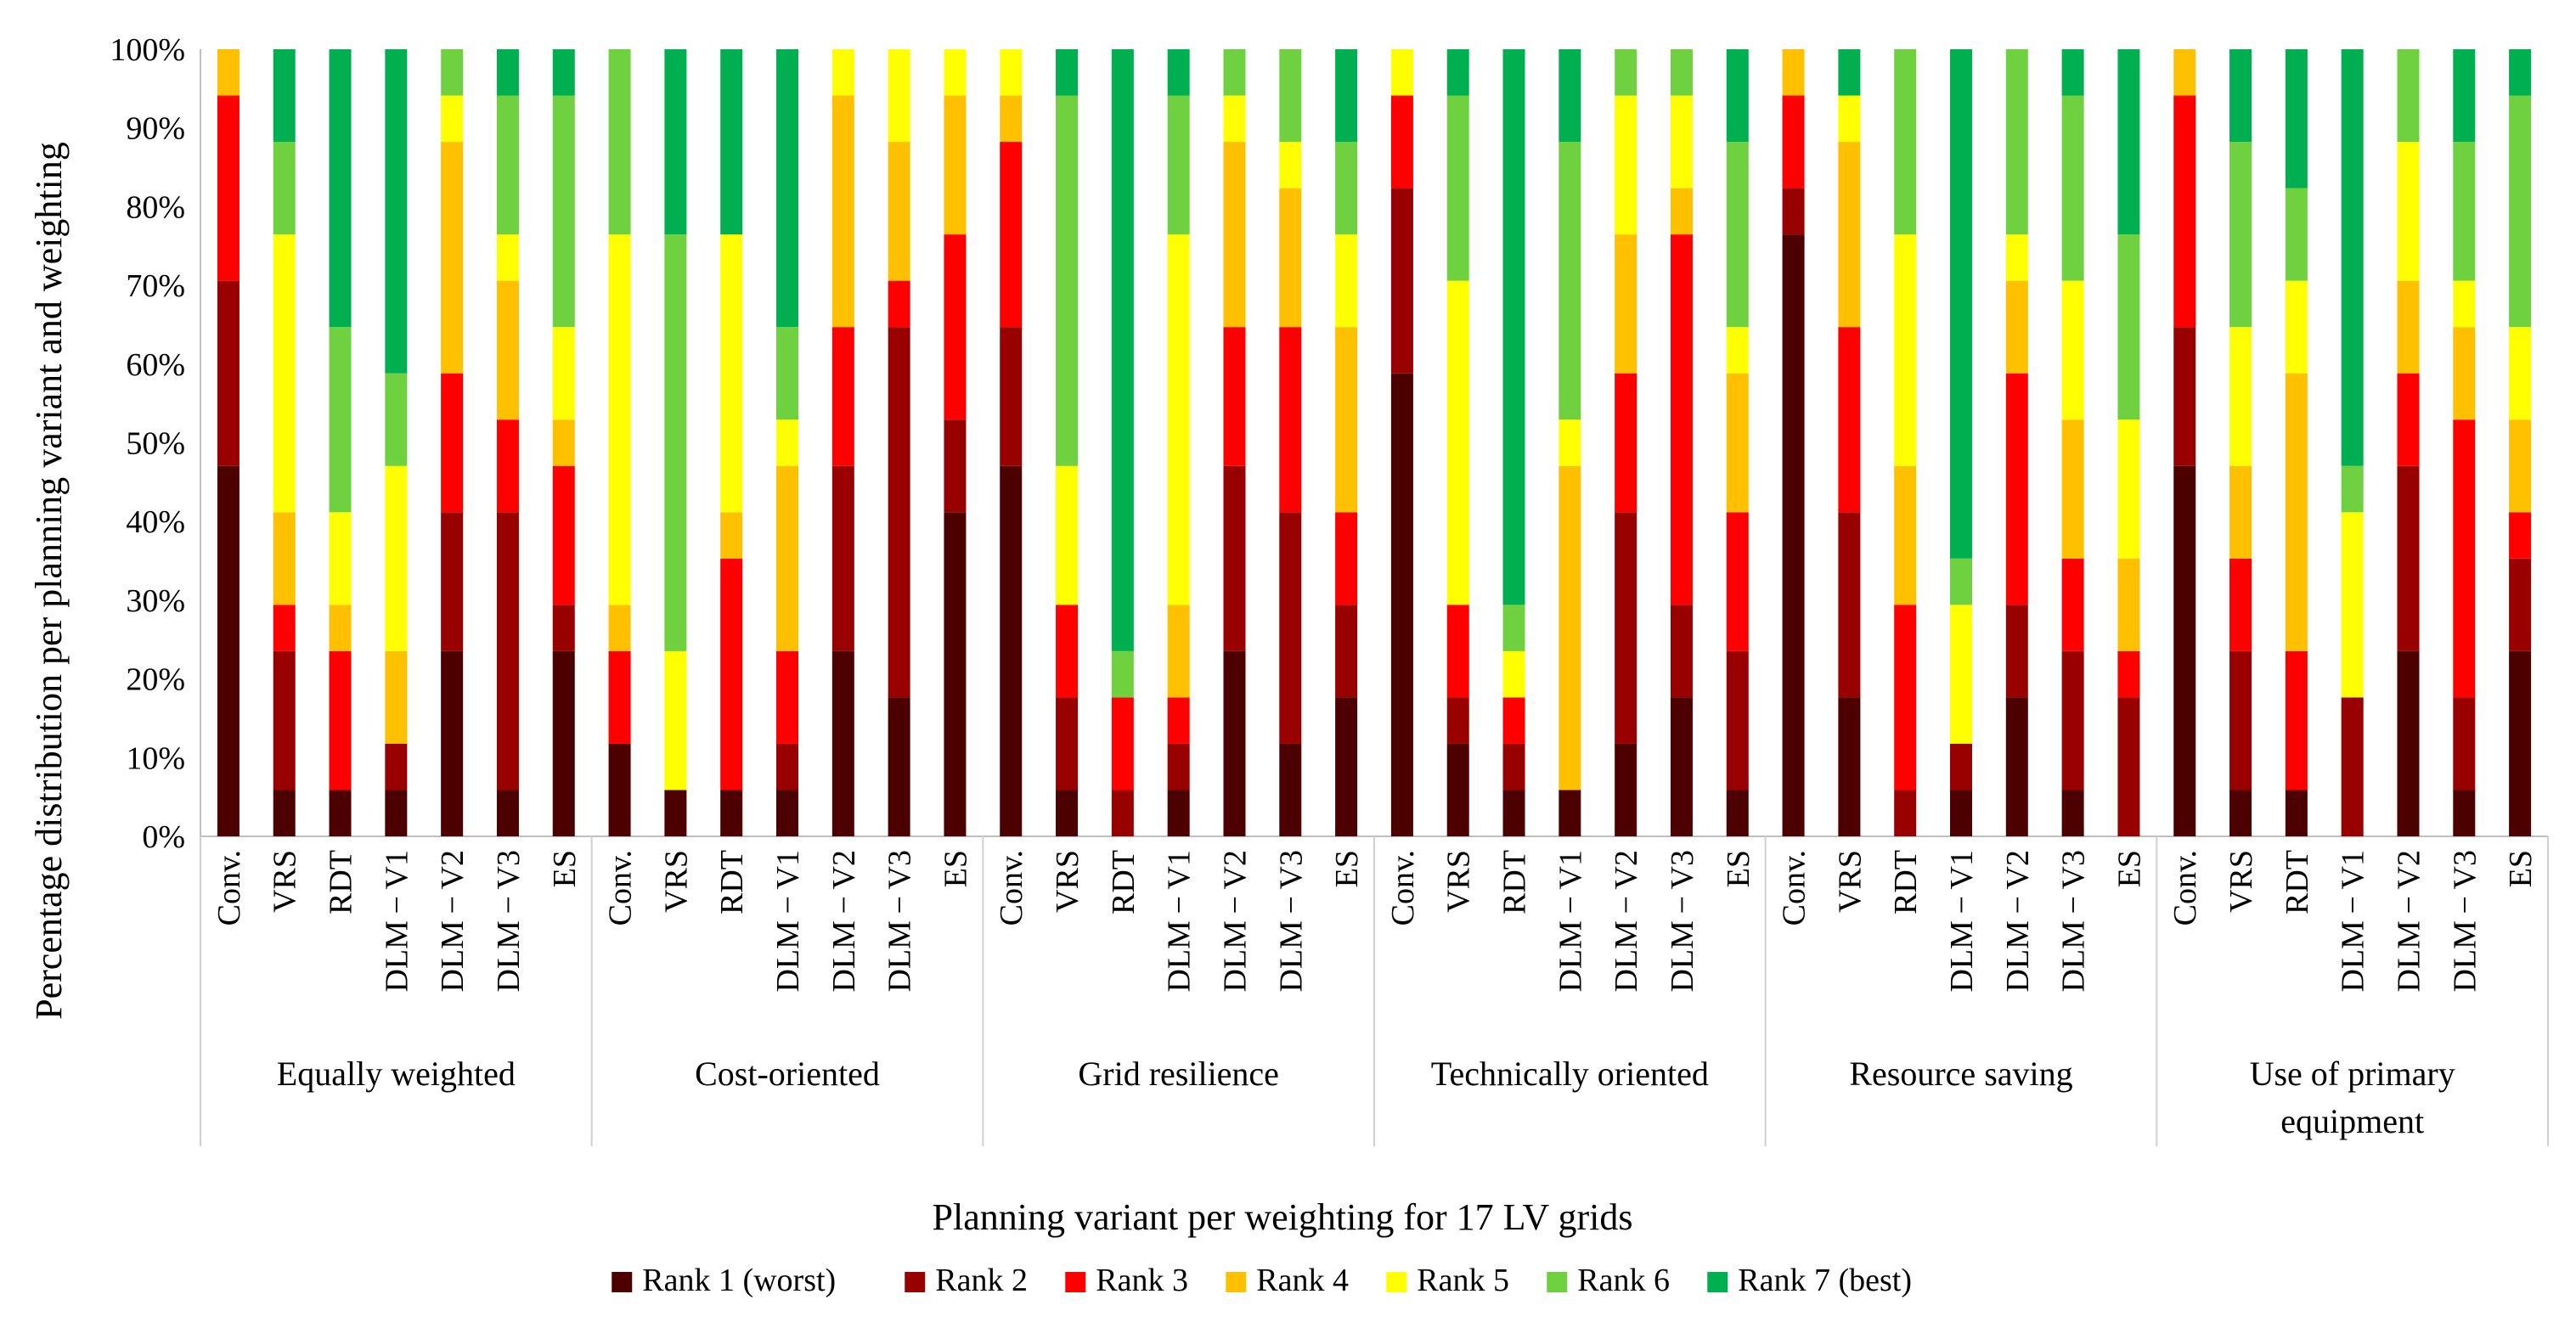 This screenshot has height=1339, width=2576. What do you see at coordinates (787, 1074) in the screenshot?
I see `group-label: Cost-oriented` at bounding box center [787, 1074].